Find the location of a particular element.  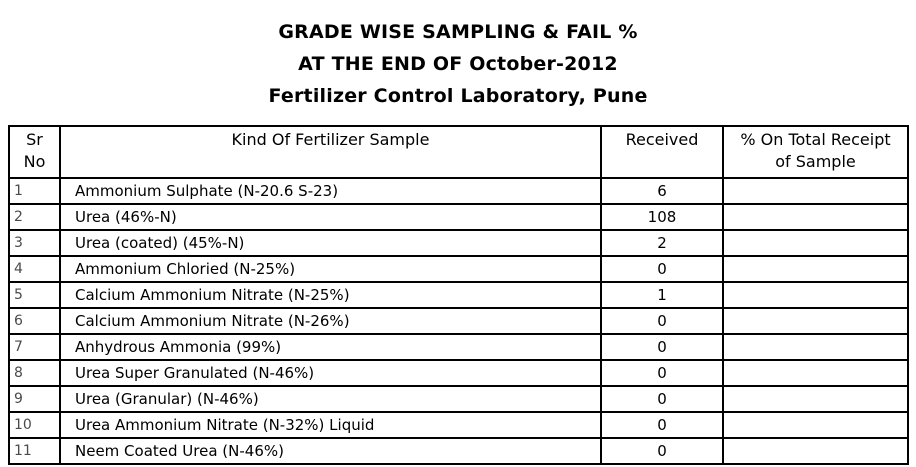

cell-sr-no: 9 is located at coordinates (34, 399).